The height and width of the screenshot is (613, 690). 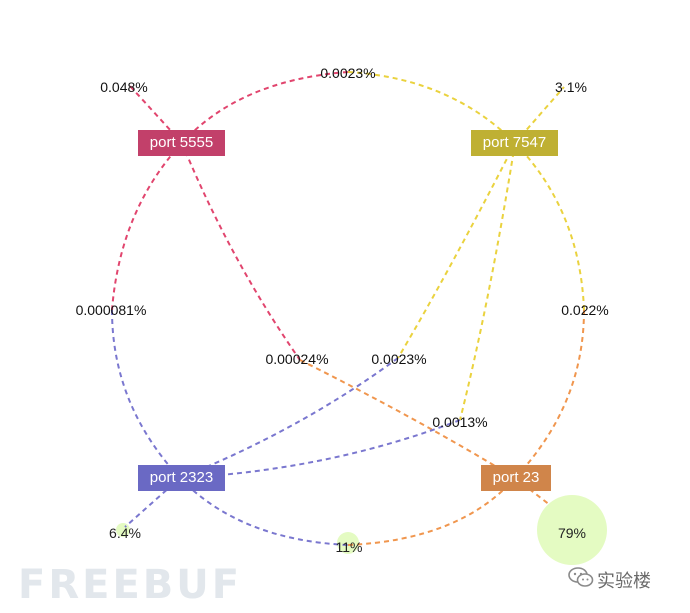 I want to click on bubble-between, so click(x=348, y=543).